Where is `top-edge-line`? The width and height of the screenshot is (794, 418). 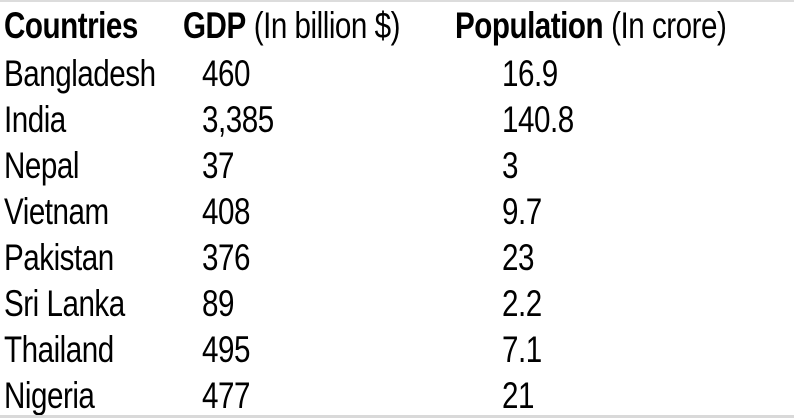
top-edge-line is located at coordinates (397, 1).